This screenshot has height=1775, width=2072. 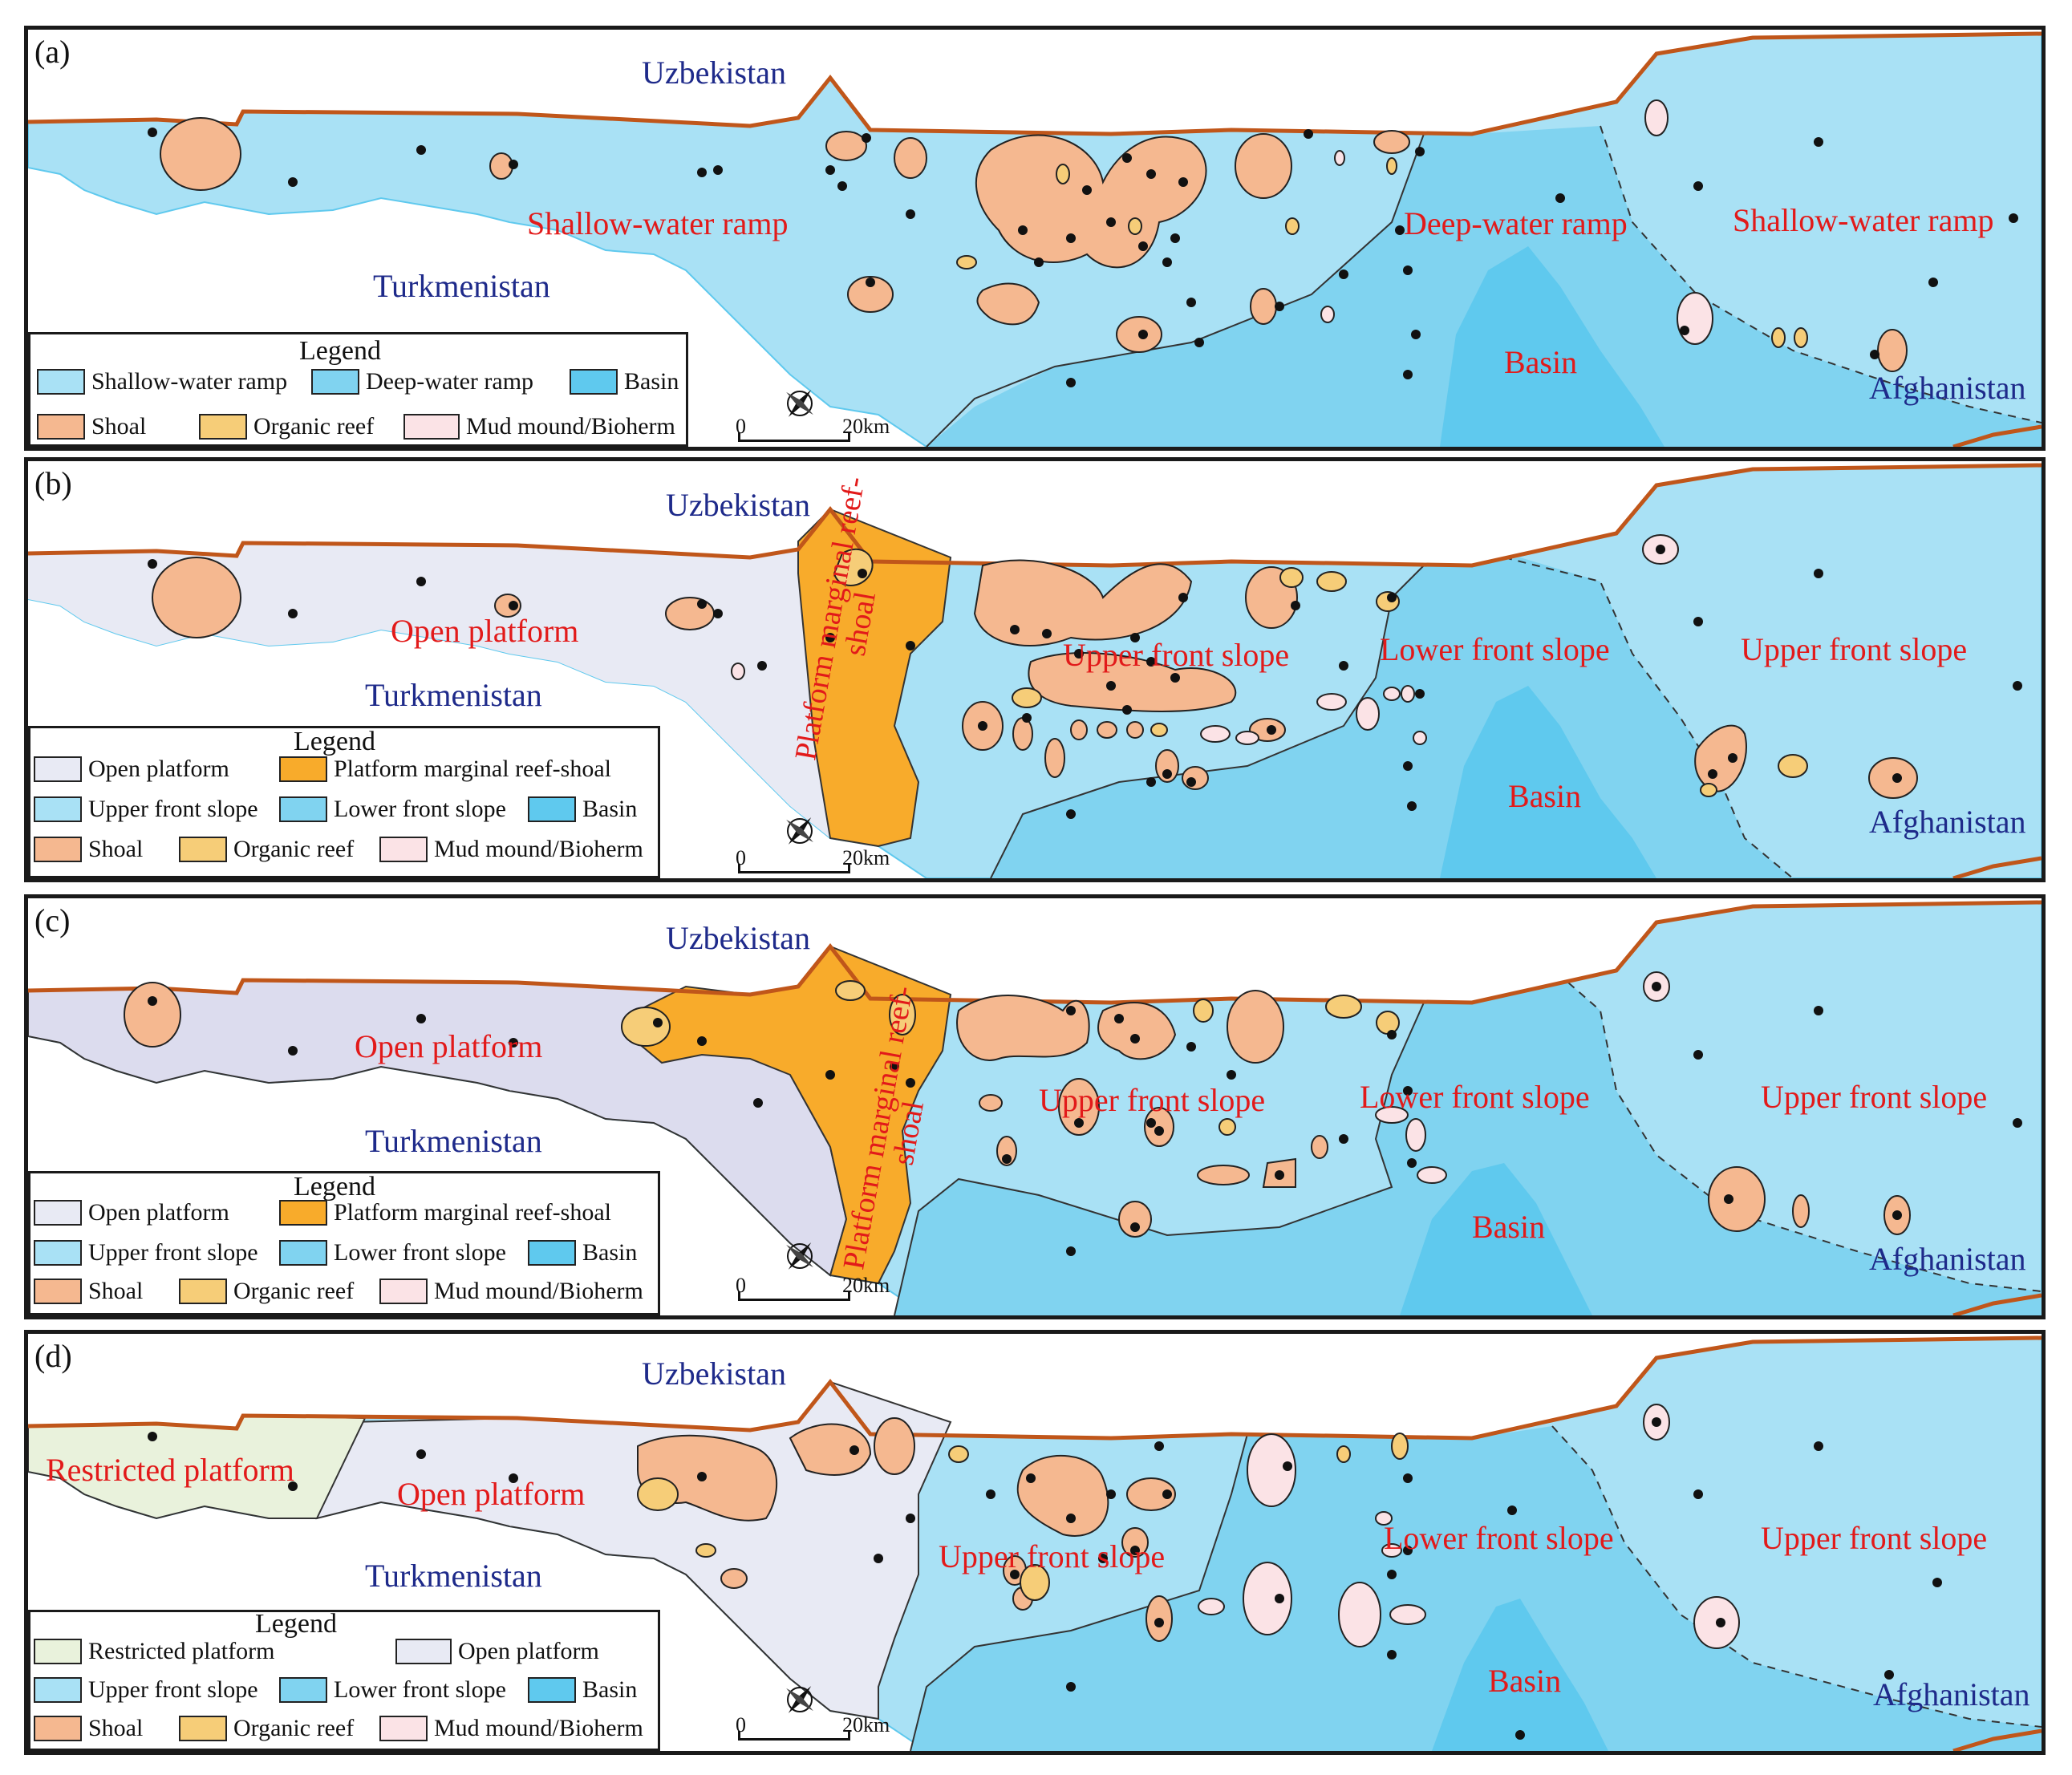 What do you see at coordinates (162, 381) in the screenshot?
I see `legend-item: Shallow-water ramp` at bounding box center [162, 381].